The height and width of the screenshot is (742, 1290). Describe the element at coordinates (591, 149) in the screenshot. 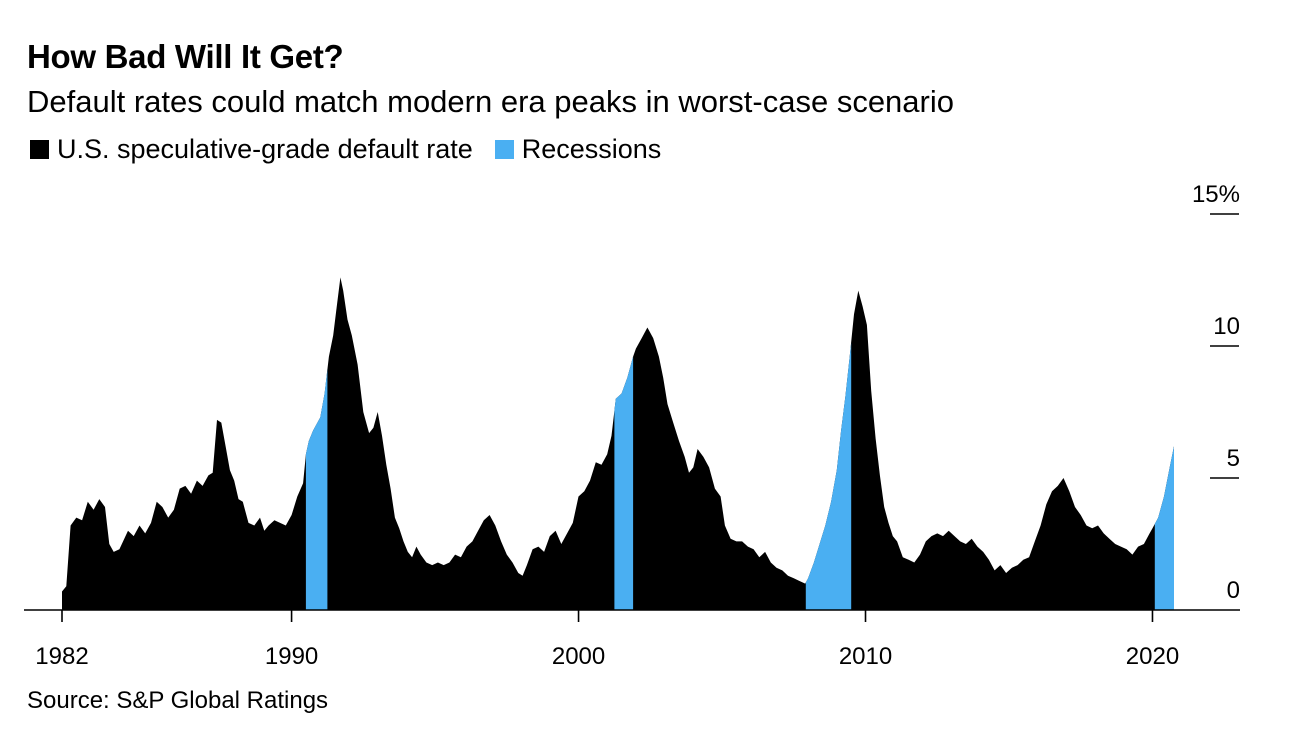

I see `legend-label-recessions: Recessions` at that location.